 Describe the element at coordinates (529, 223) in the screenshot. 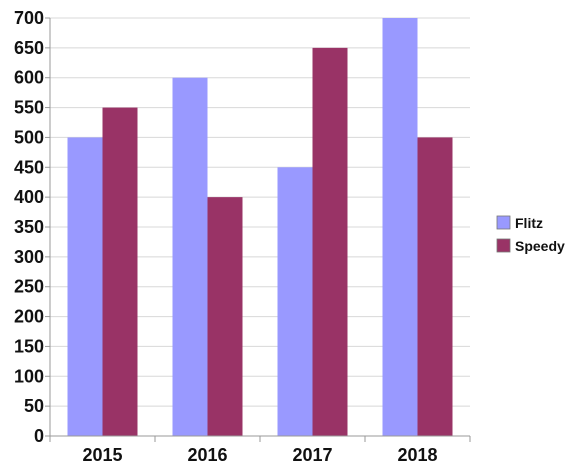

I see `legend-label-flitz: Flitz` at that location.